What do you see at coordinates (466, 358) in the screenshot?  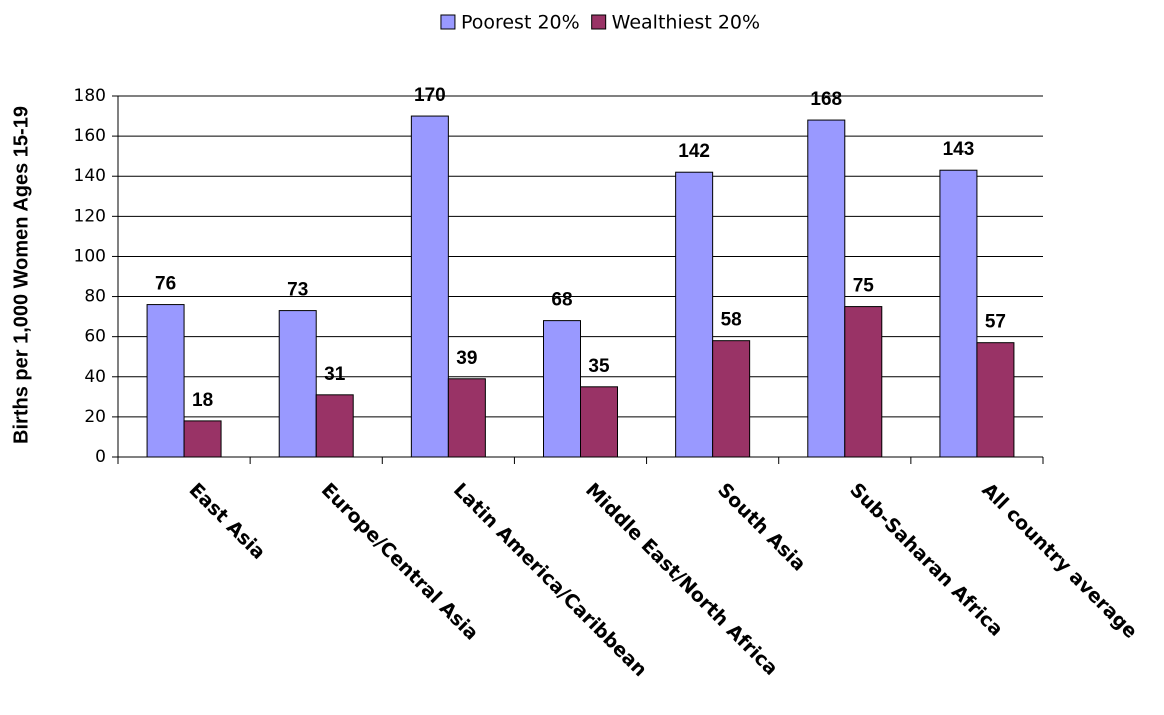 I see `data-label: 39` at bounding box center [466, 358].